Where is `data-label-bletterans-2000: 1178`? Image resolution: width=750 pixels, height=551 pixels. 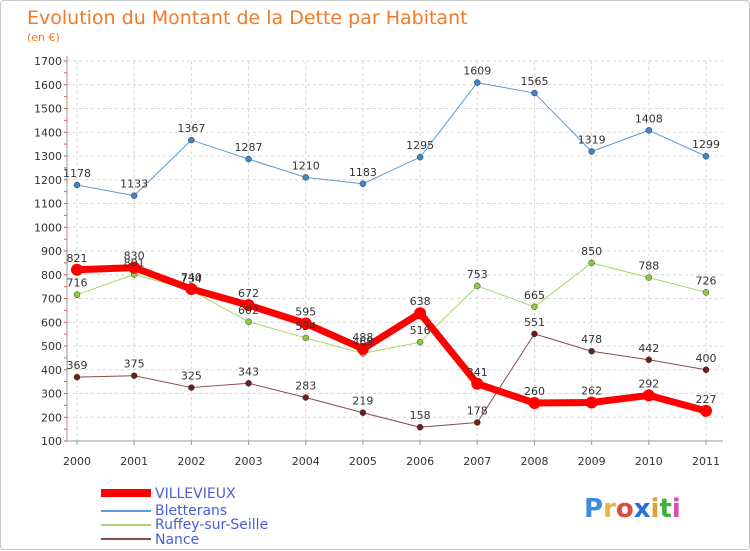
data-label-bletterans-2000: 1178 is located at coordinates (77, 173).